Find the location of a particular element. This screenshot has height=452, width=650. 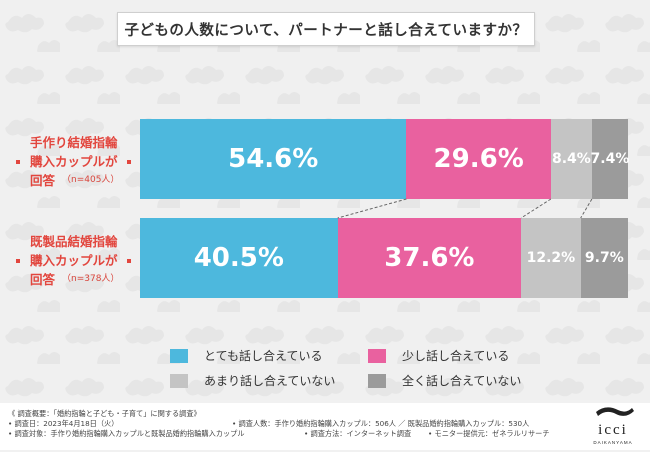

legend-item-not-much: あまり話し合えていない is located at coordinates (252, 380).